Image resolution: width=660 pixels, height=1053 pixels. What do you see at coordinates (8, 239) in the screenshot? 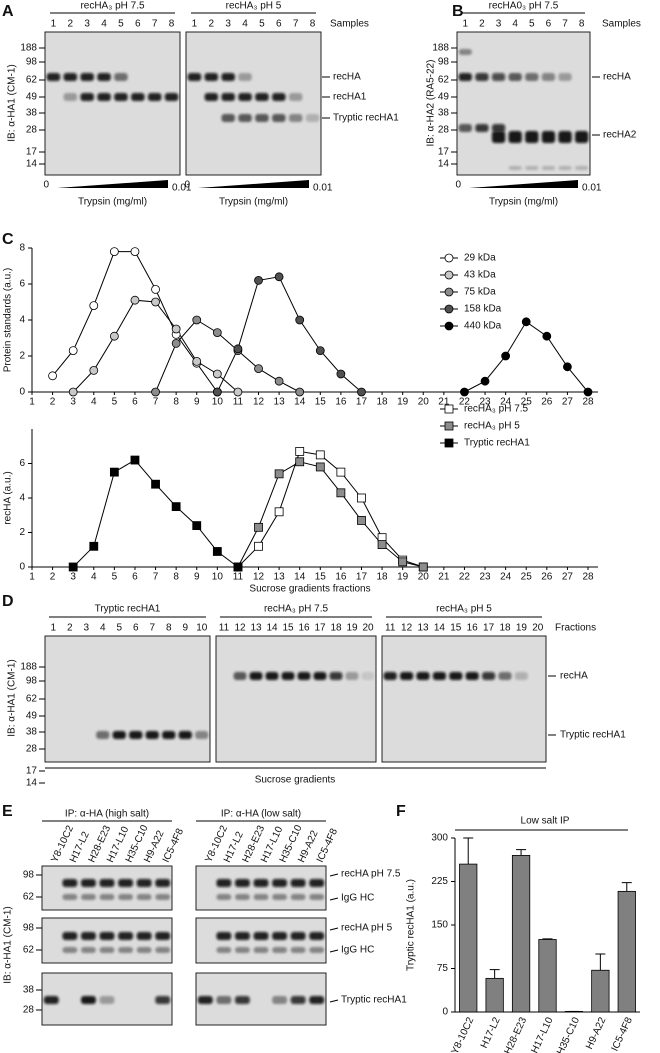
I see `panel-label: C` at bounding box center [8, 239].